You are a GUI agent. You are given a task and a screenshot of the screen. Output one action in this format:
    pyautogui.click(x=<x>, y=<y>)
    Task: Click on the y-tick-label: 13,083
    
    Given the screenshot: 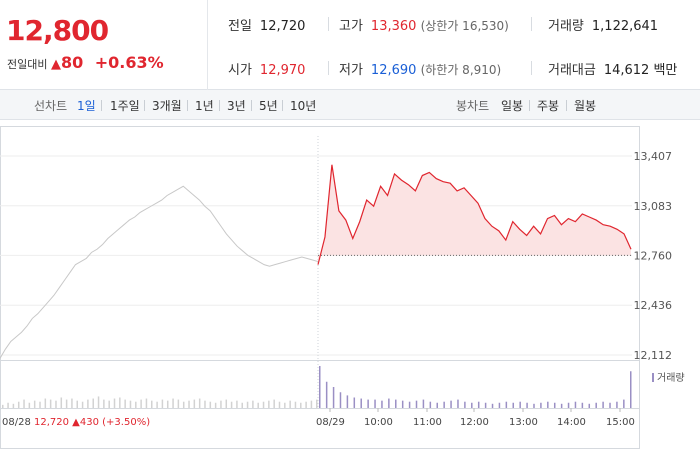 What is the action you would take?
    pyautogui.click(x=653, y=206)
    